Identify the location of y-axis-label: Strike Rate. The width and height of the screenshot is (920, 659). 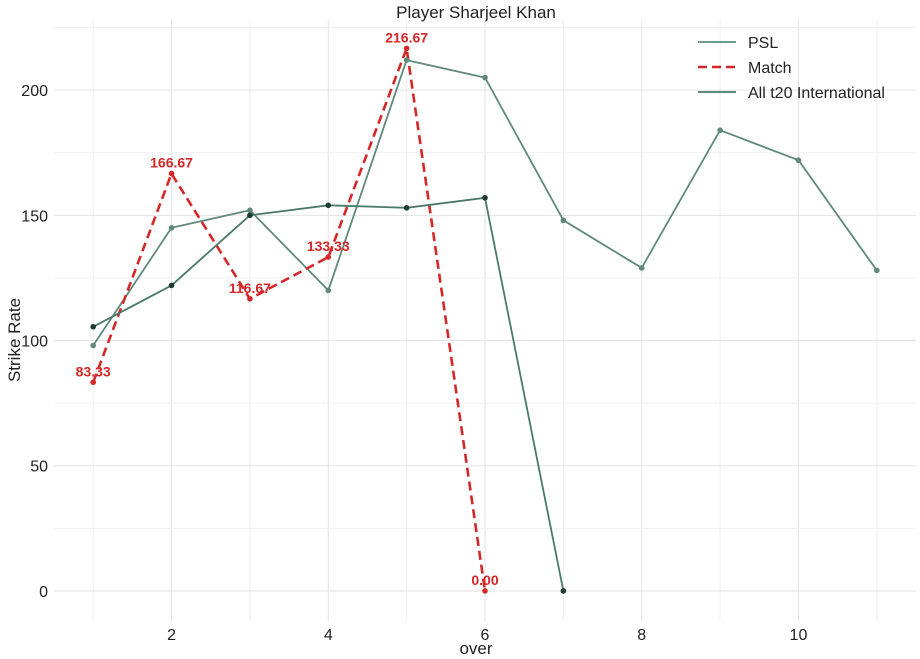
(14, 340).